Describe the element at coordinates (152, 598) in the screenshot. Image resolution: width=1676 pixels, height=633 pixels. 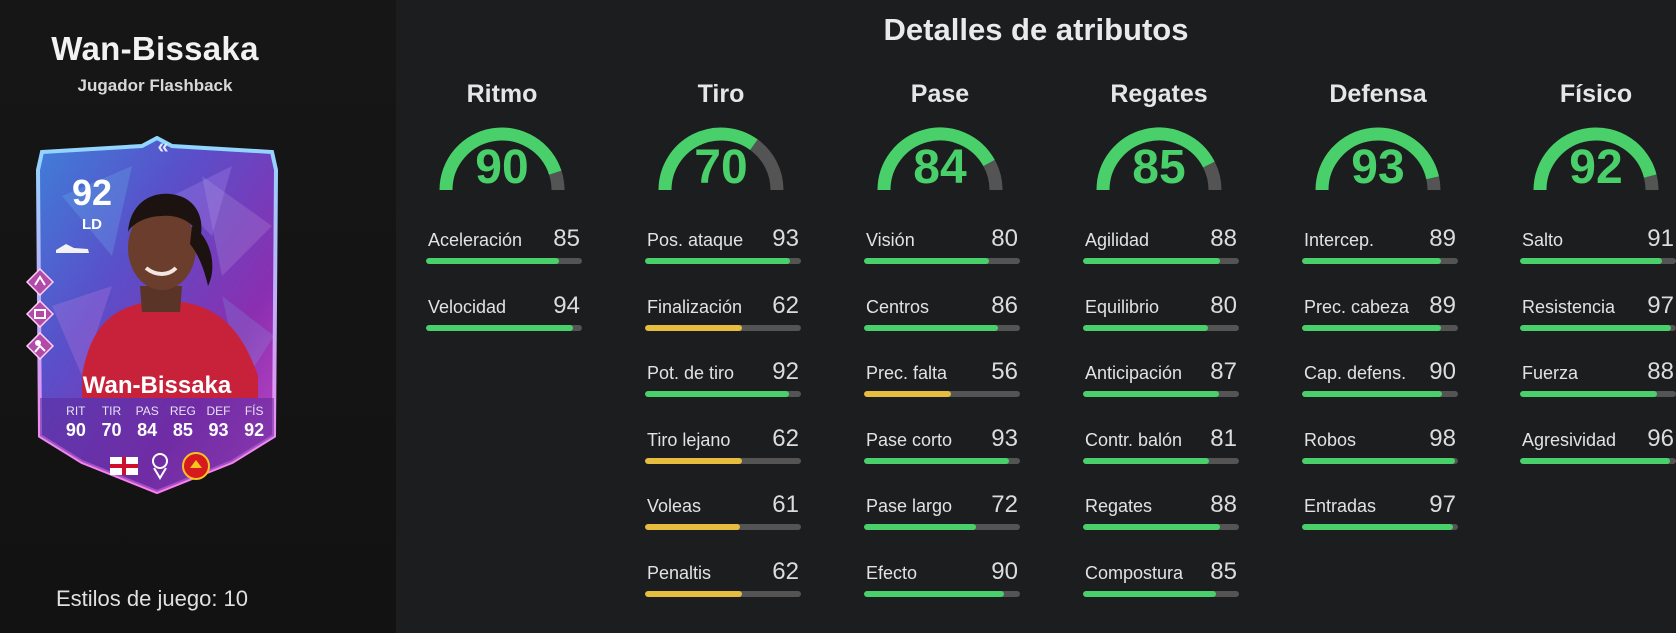
I see `playstyles-count: Estilos de juego: 10` at that location.